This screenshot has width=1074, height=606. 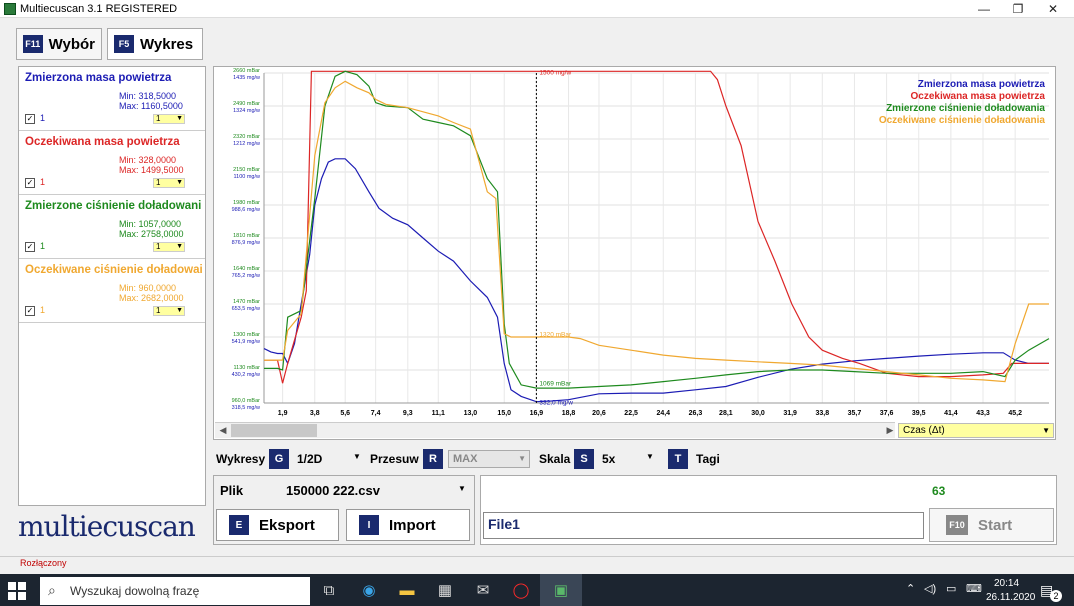 What do you see at coordinates (555, 430) in the screenshot?
I see `chart-scrollbar` at bounding box center [555, 430].